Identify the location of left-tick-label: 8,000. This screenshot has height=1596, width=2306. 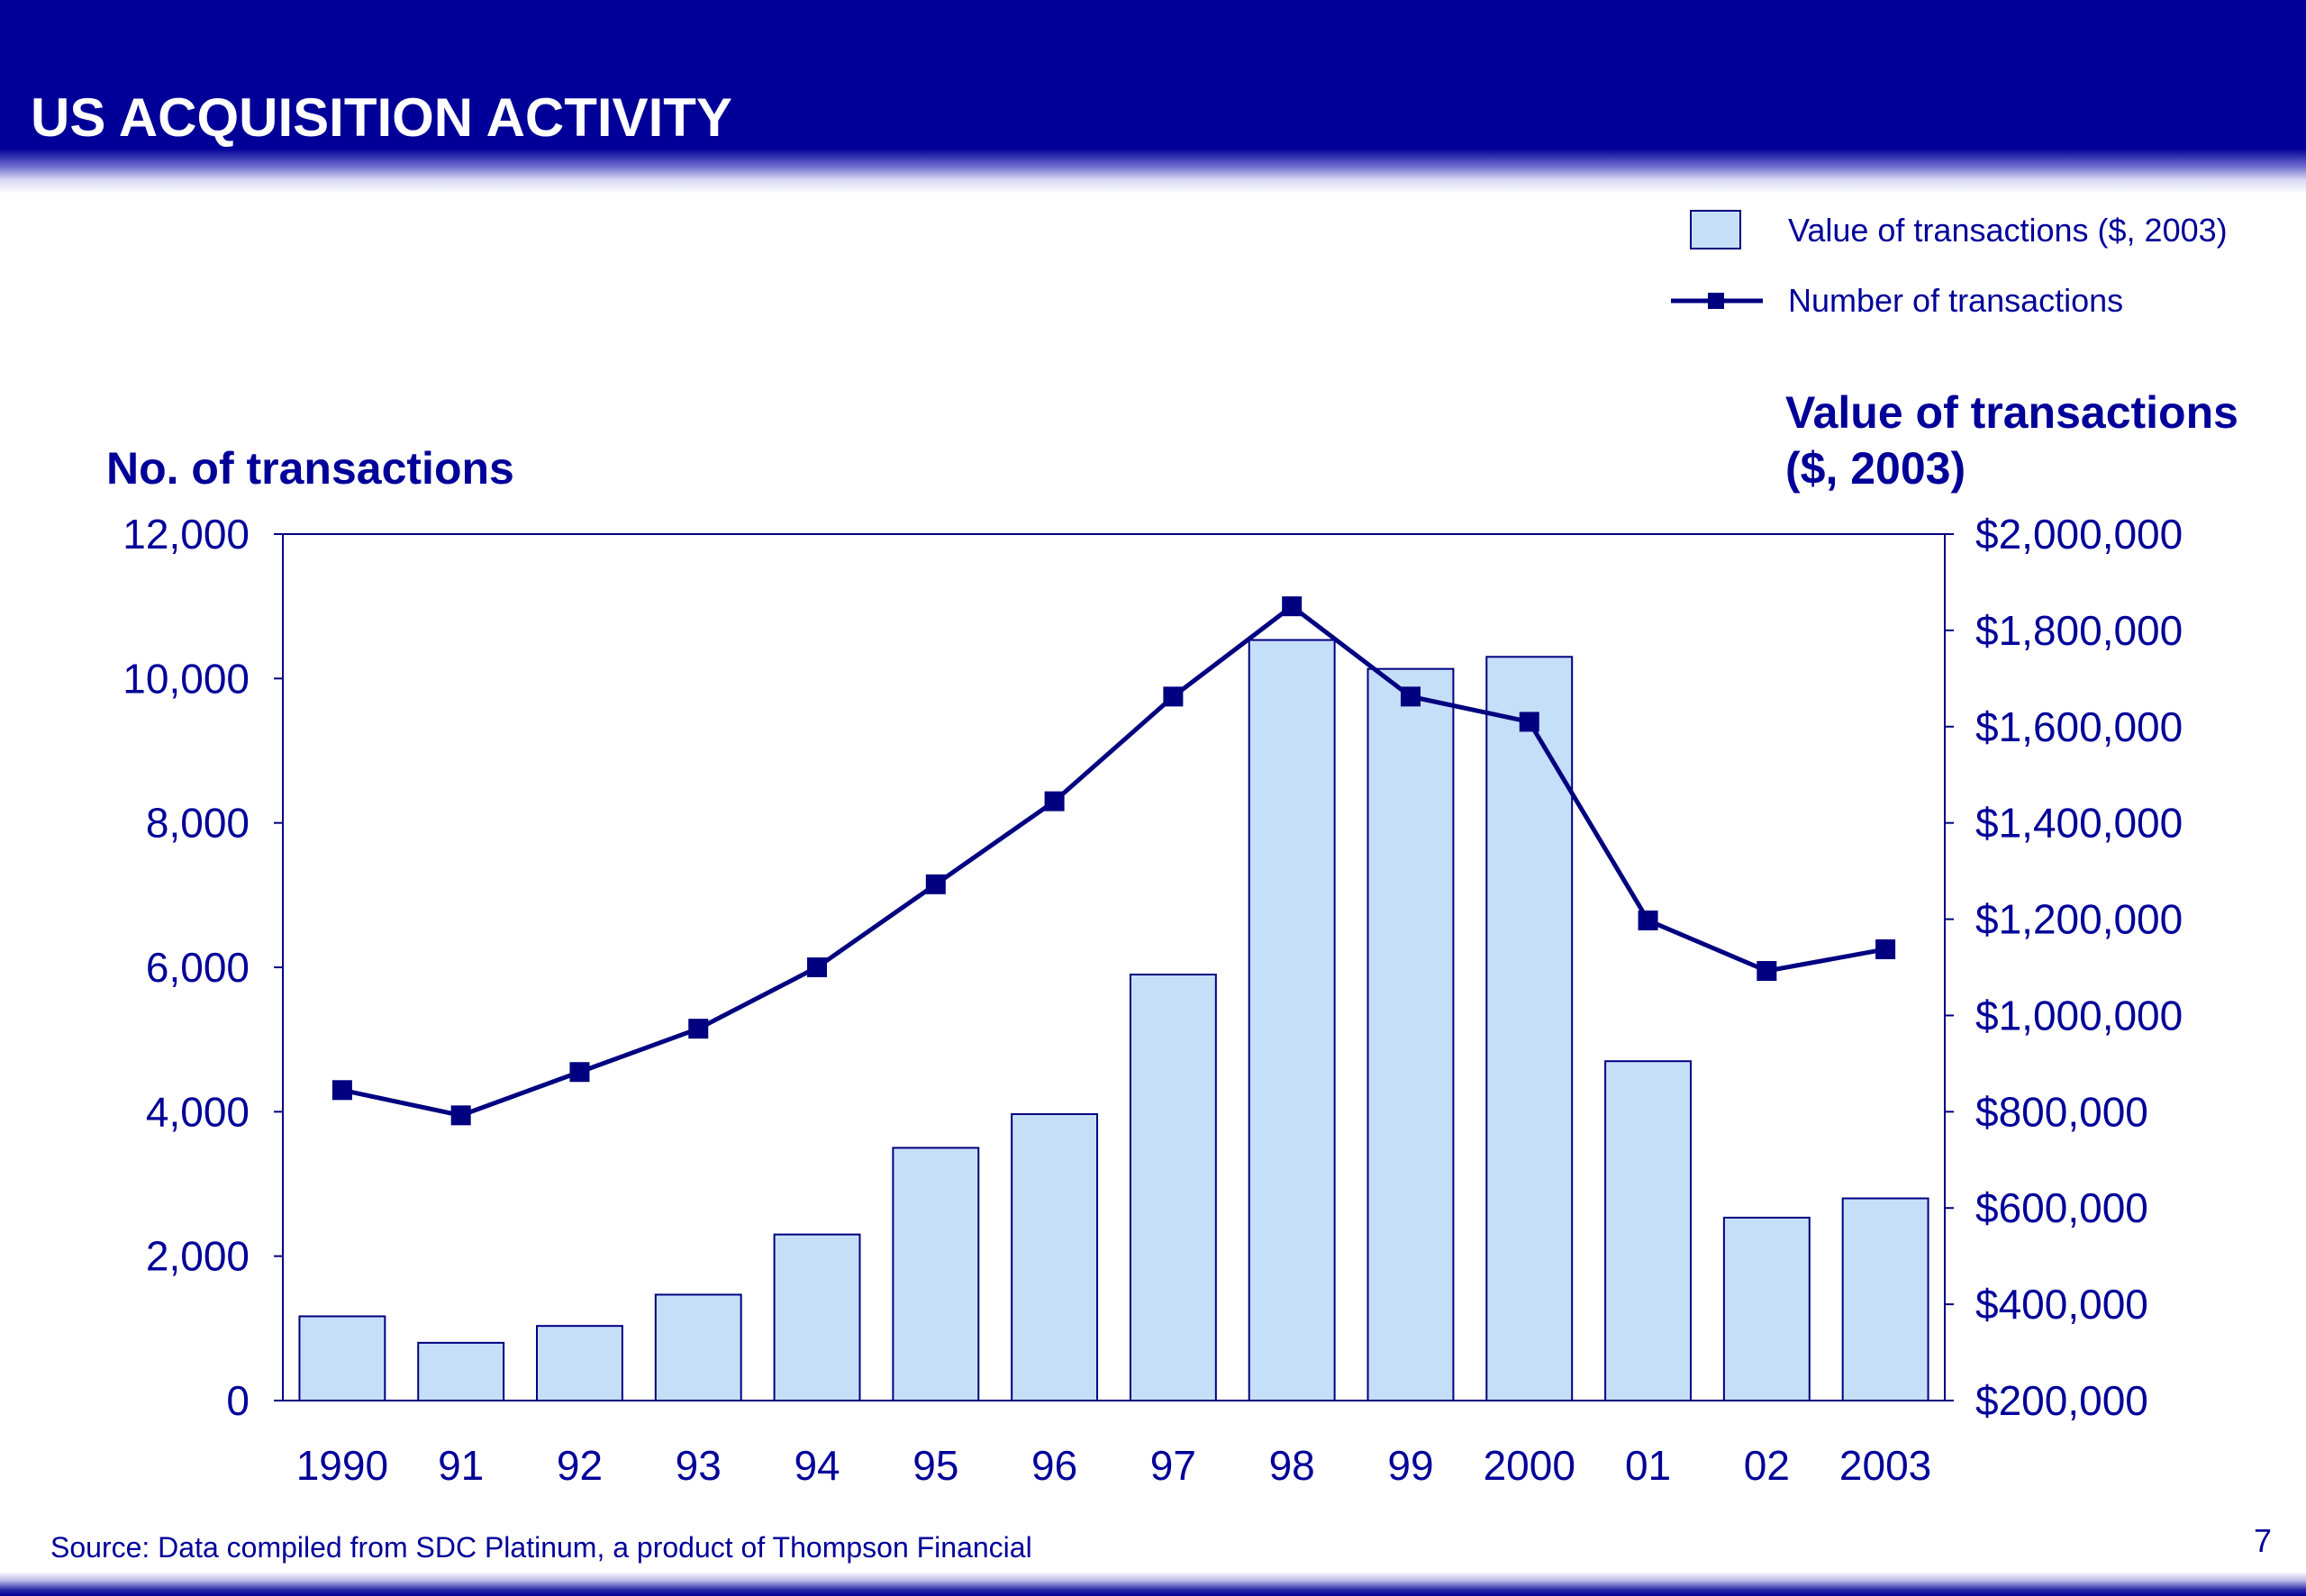
(198, 823).